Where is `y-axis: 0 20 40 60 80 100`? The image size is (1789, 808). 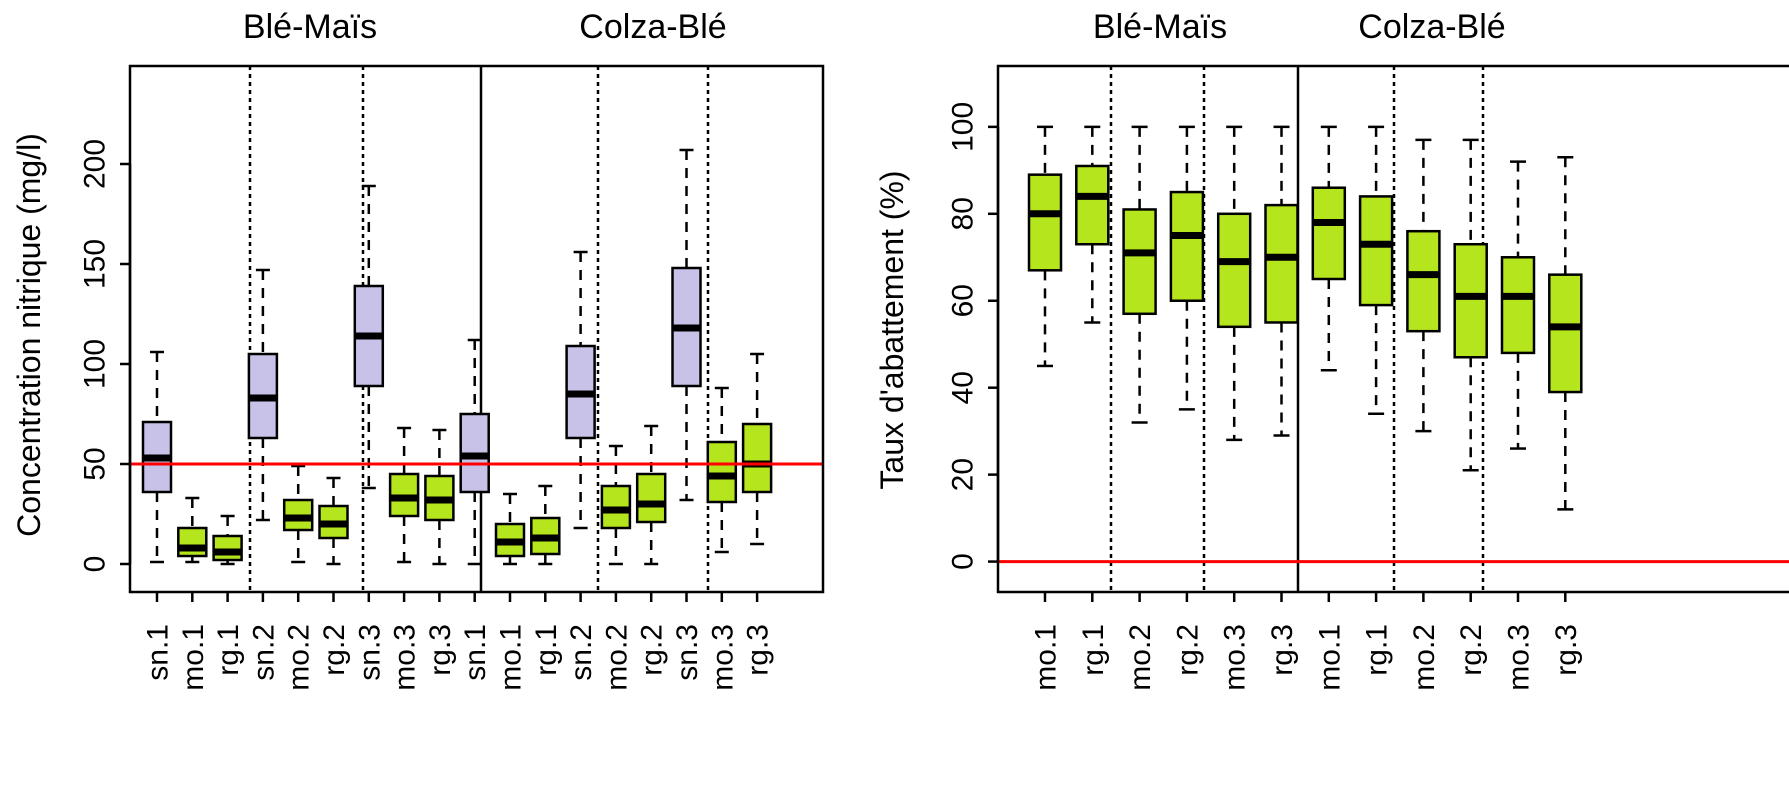 y-axis: 0 20 40 60 80 100 is located at coordinates (973, 336).